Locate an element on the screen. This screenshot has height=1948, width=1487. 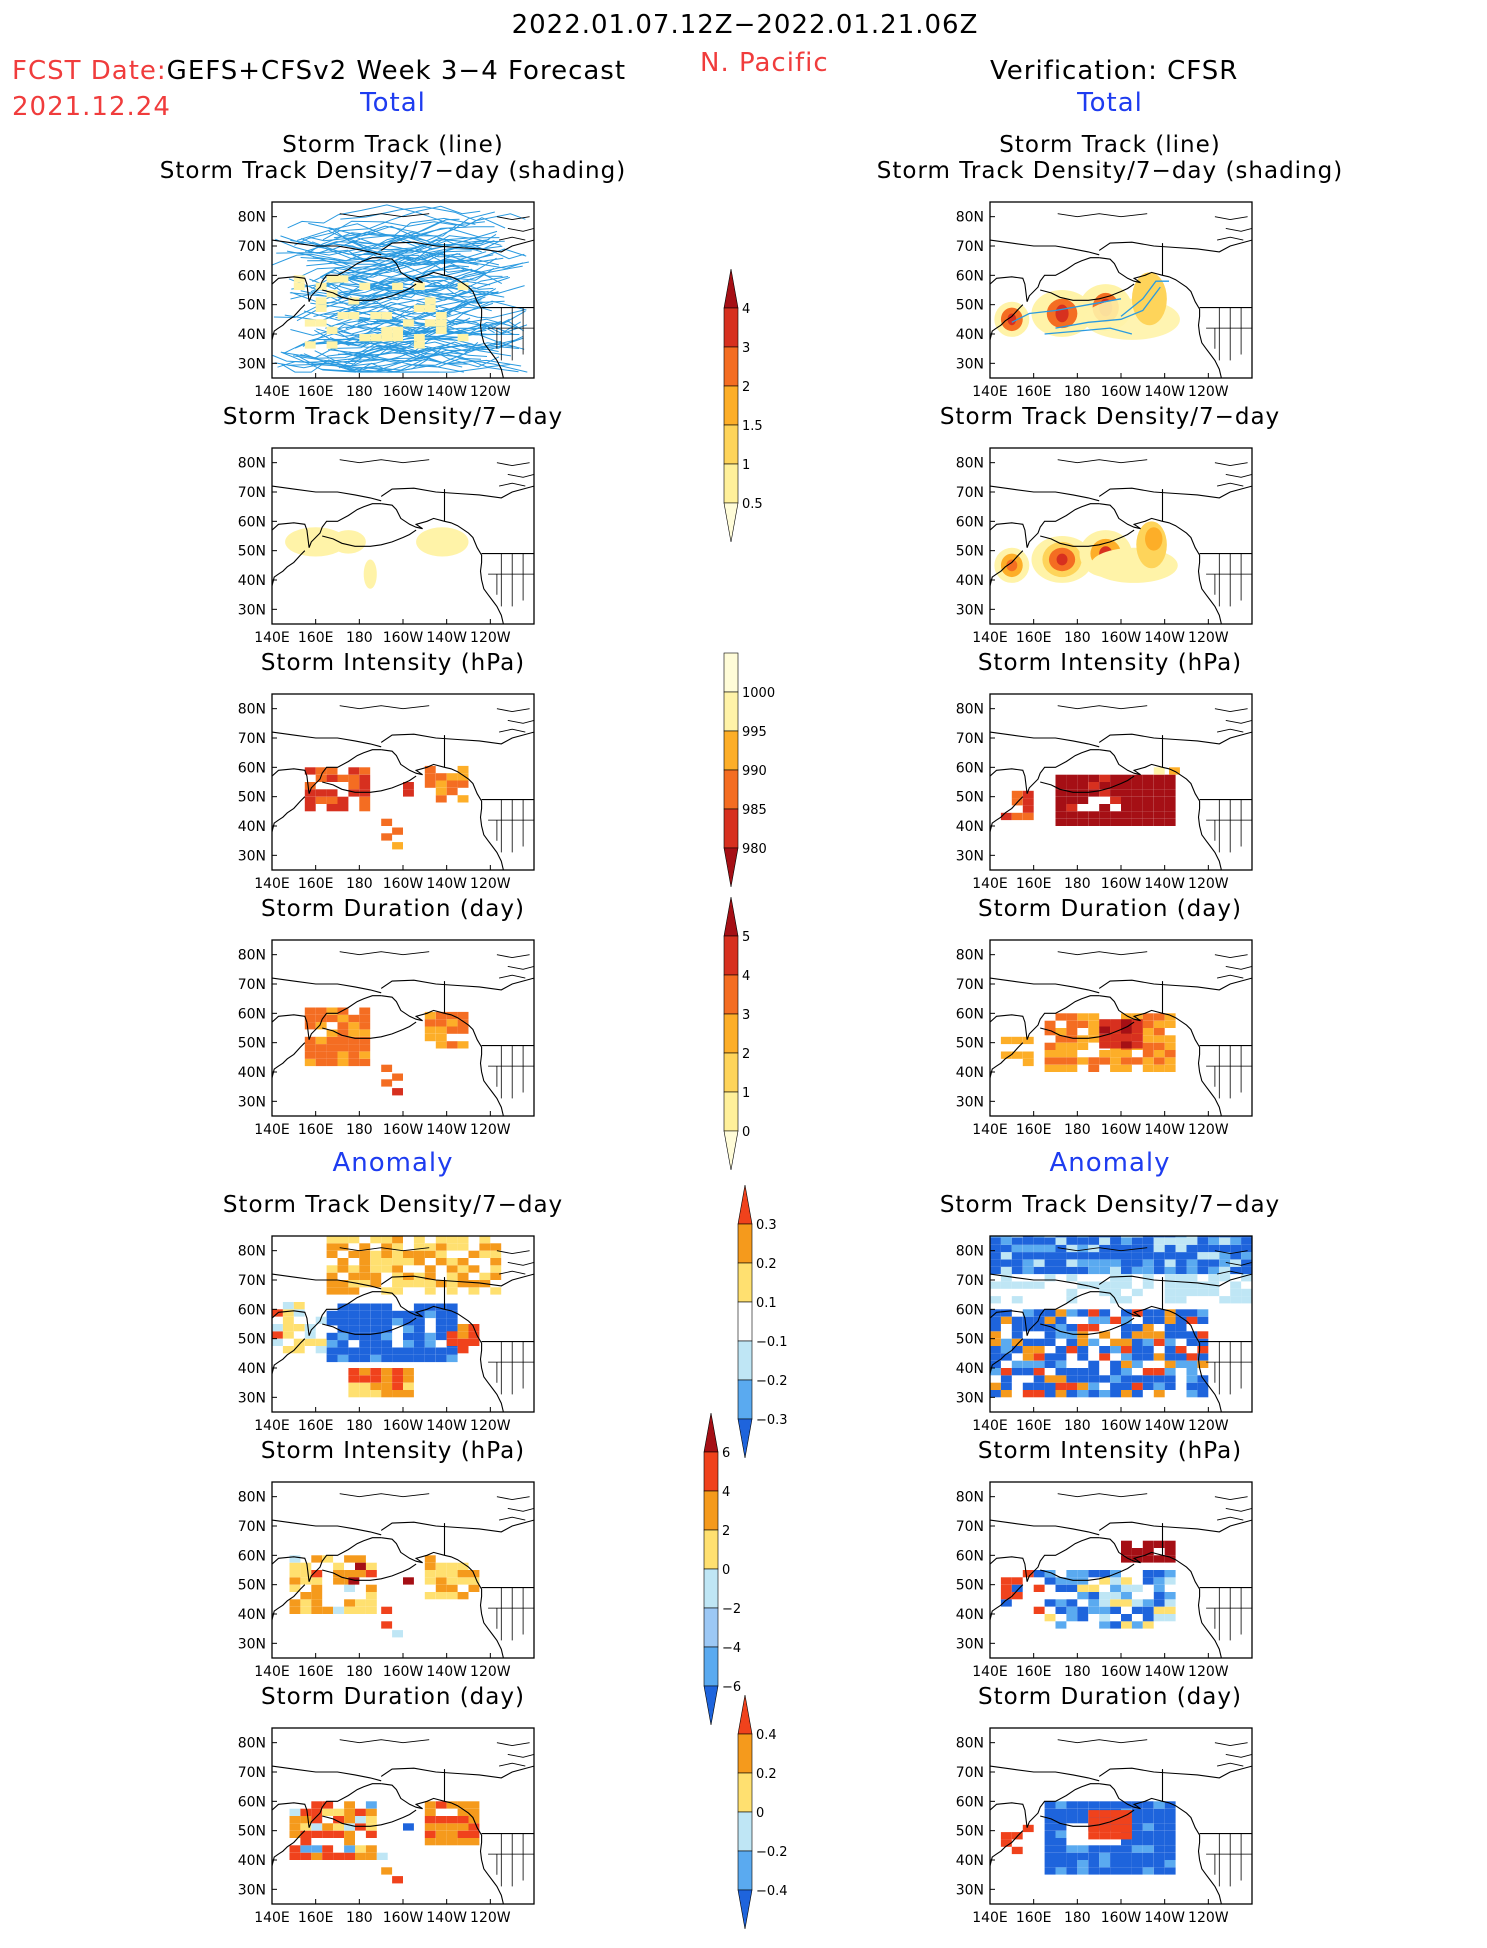
title-anom-intensity-right: Storm Intensity (hPa) is located at coordinates (1110, 1451).